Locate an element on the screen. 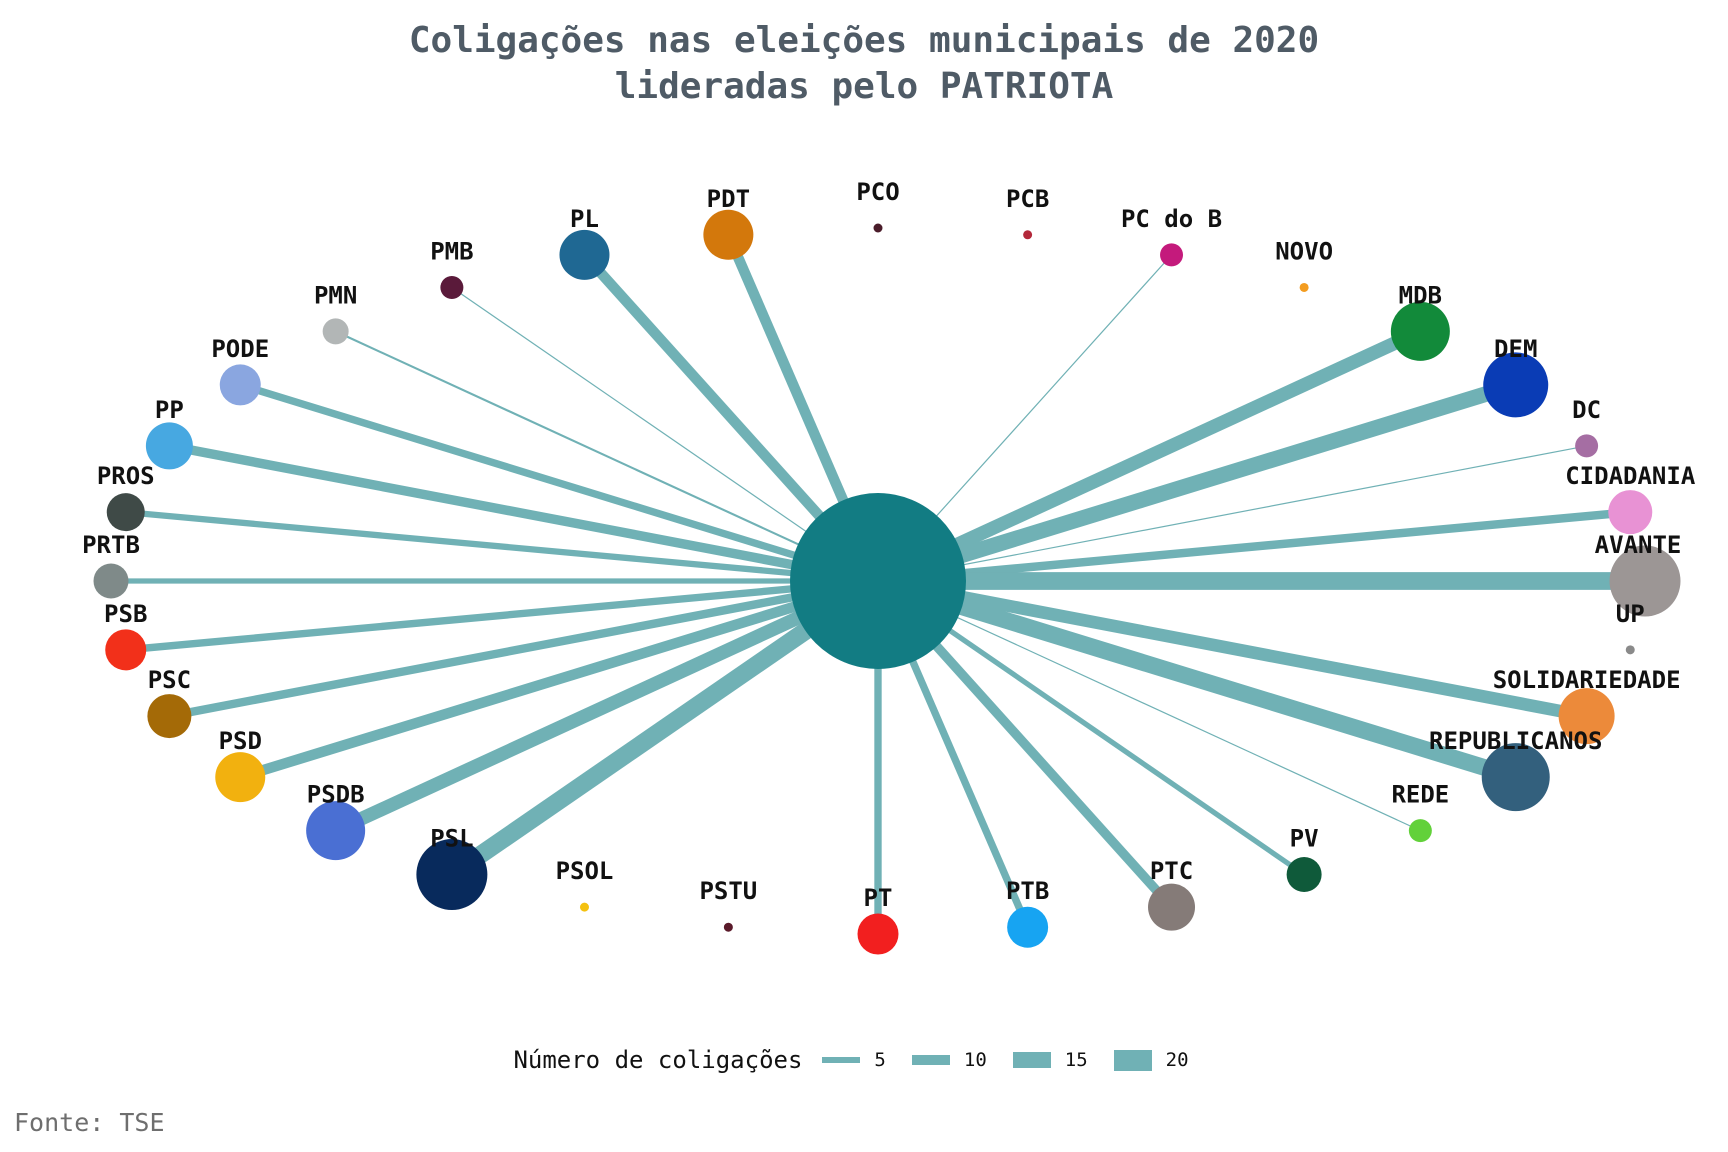 The height and width of the screenshot is (1152, 1728). node-cidadania is located at coordinates (1630, 512).